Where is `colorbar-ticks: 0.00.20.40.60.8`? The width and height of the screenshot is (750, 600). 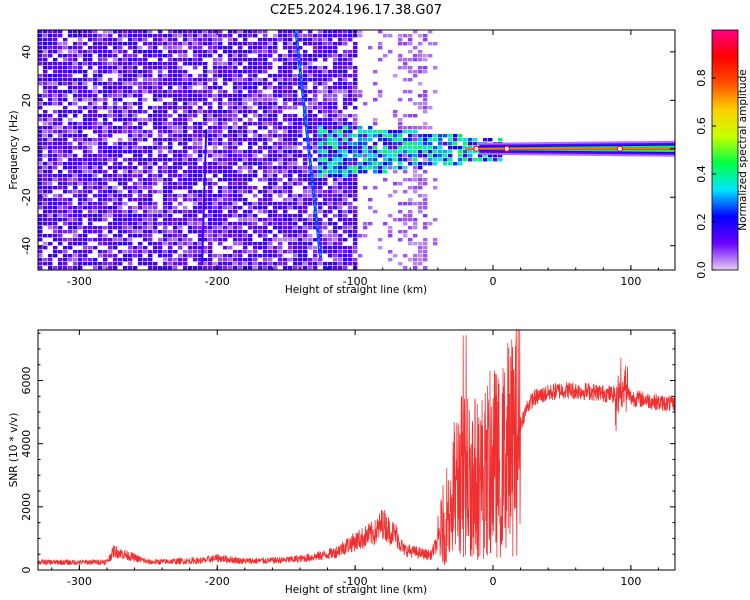
colorbar-ticks: 0.00.20.40.60.8 is located at coordinates (705, 174).